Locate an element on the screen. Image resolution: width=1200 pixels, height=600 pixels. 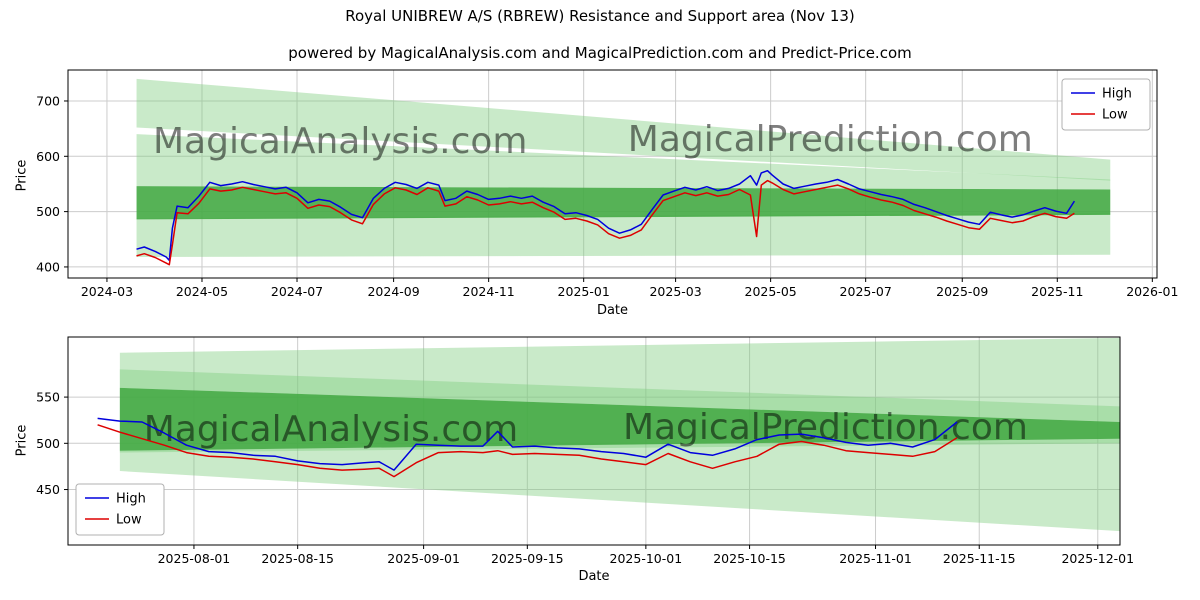
x-tick-label: 2025-09-01 is located at coordinates (423, 558).